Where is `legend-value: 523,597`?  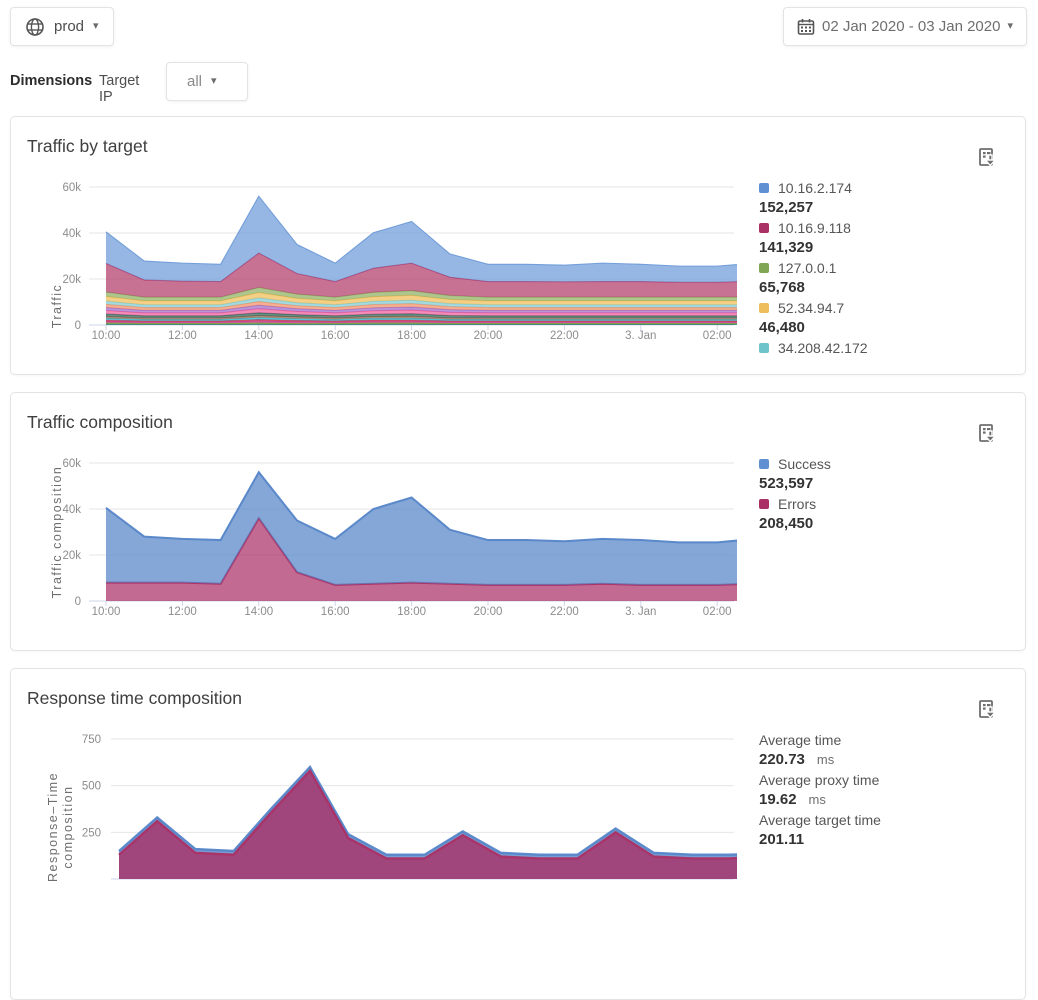
legend-value: 523,597 is located at coordinates (786, 483).